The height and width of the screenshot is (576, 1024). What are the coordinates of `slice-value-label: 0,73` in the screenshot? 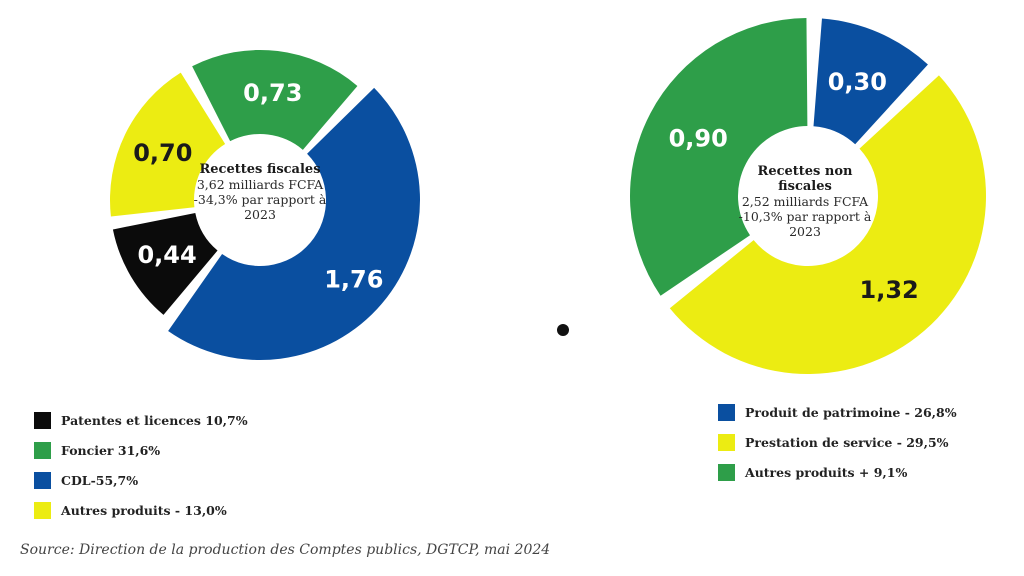 It's located at (272, 93).